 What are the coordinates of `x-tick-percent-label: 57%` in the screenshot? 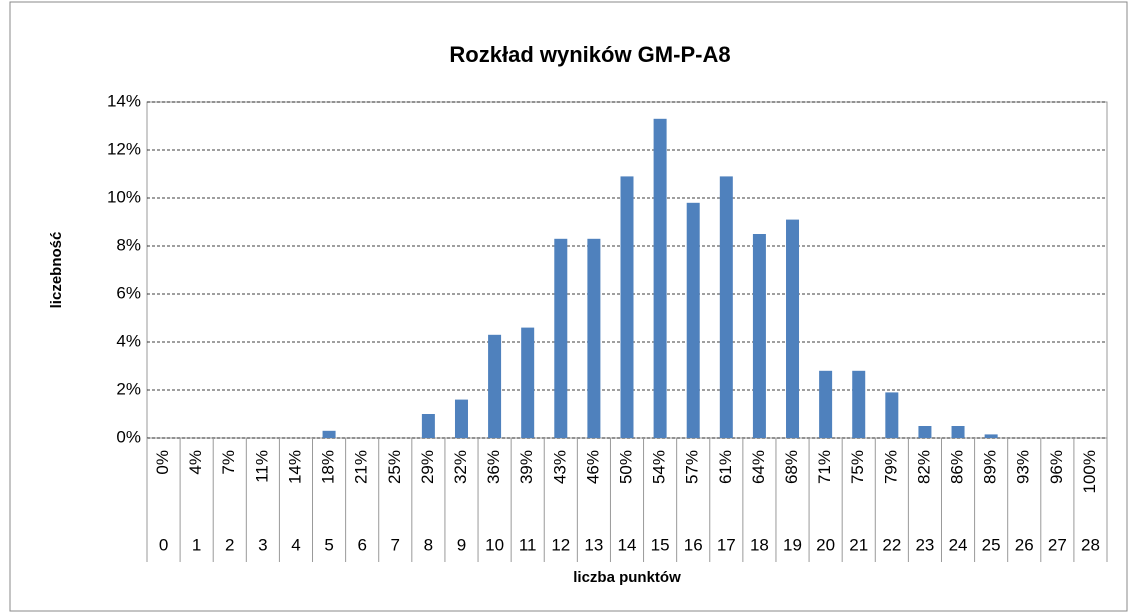 It's located at (692, 467).